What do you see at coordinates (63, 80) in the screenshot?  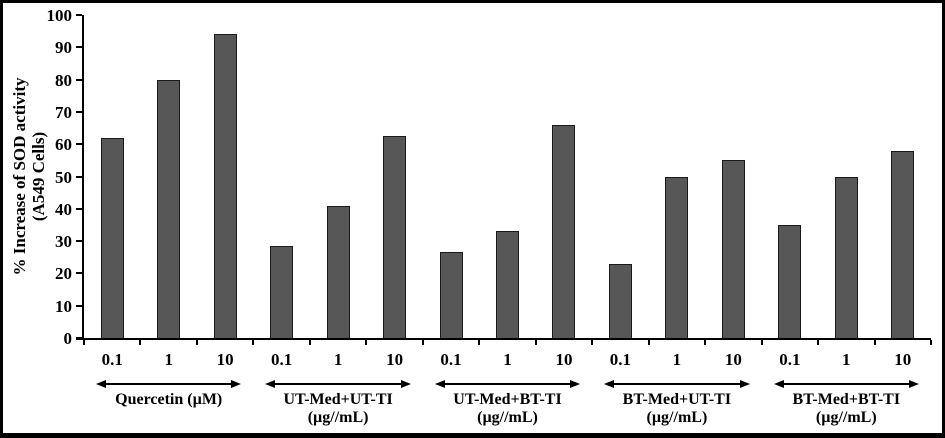 I see `y-tick-label: 80` at bounding box center [63, 80].